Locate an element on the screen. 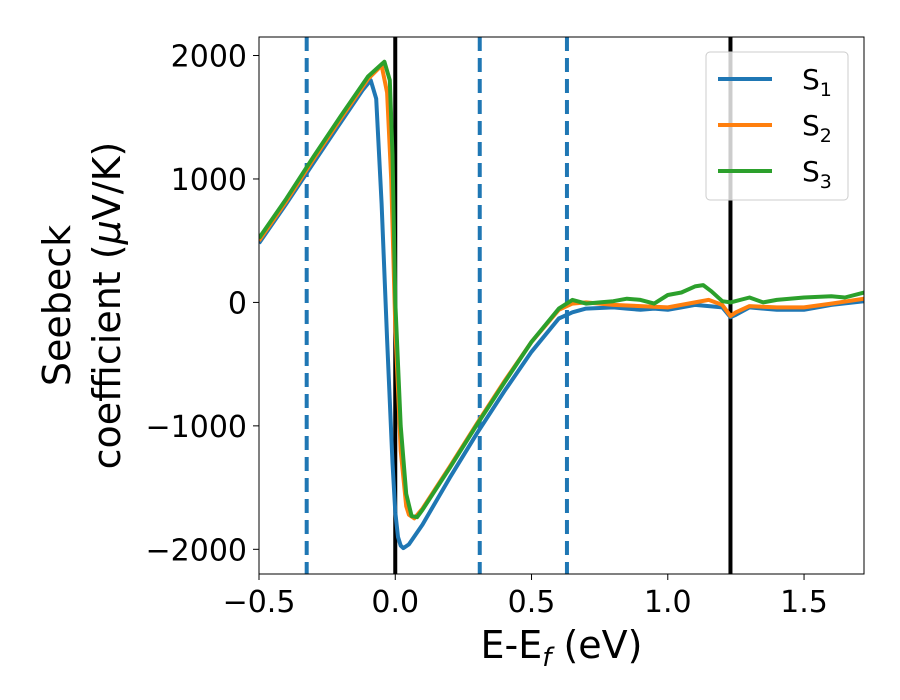 Image resolution: width=900 pixels, height=700 pixels. x-axis-ticks: −0.5 0.0 0.5 1.0 1.5 is located at coordinates (525, 597).